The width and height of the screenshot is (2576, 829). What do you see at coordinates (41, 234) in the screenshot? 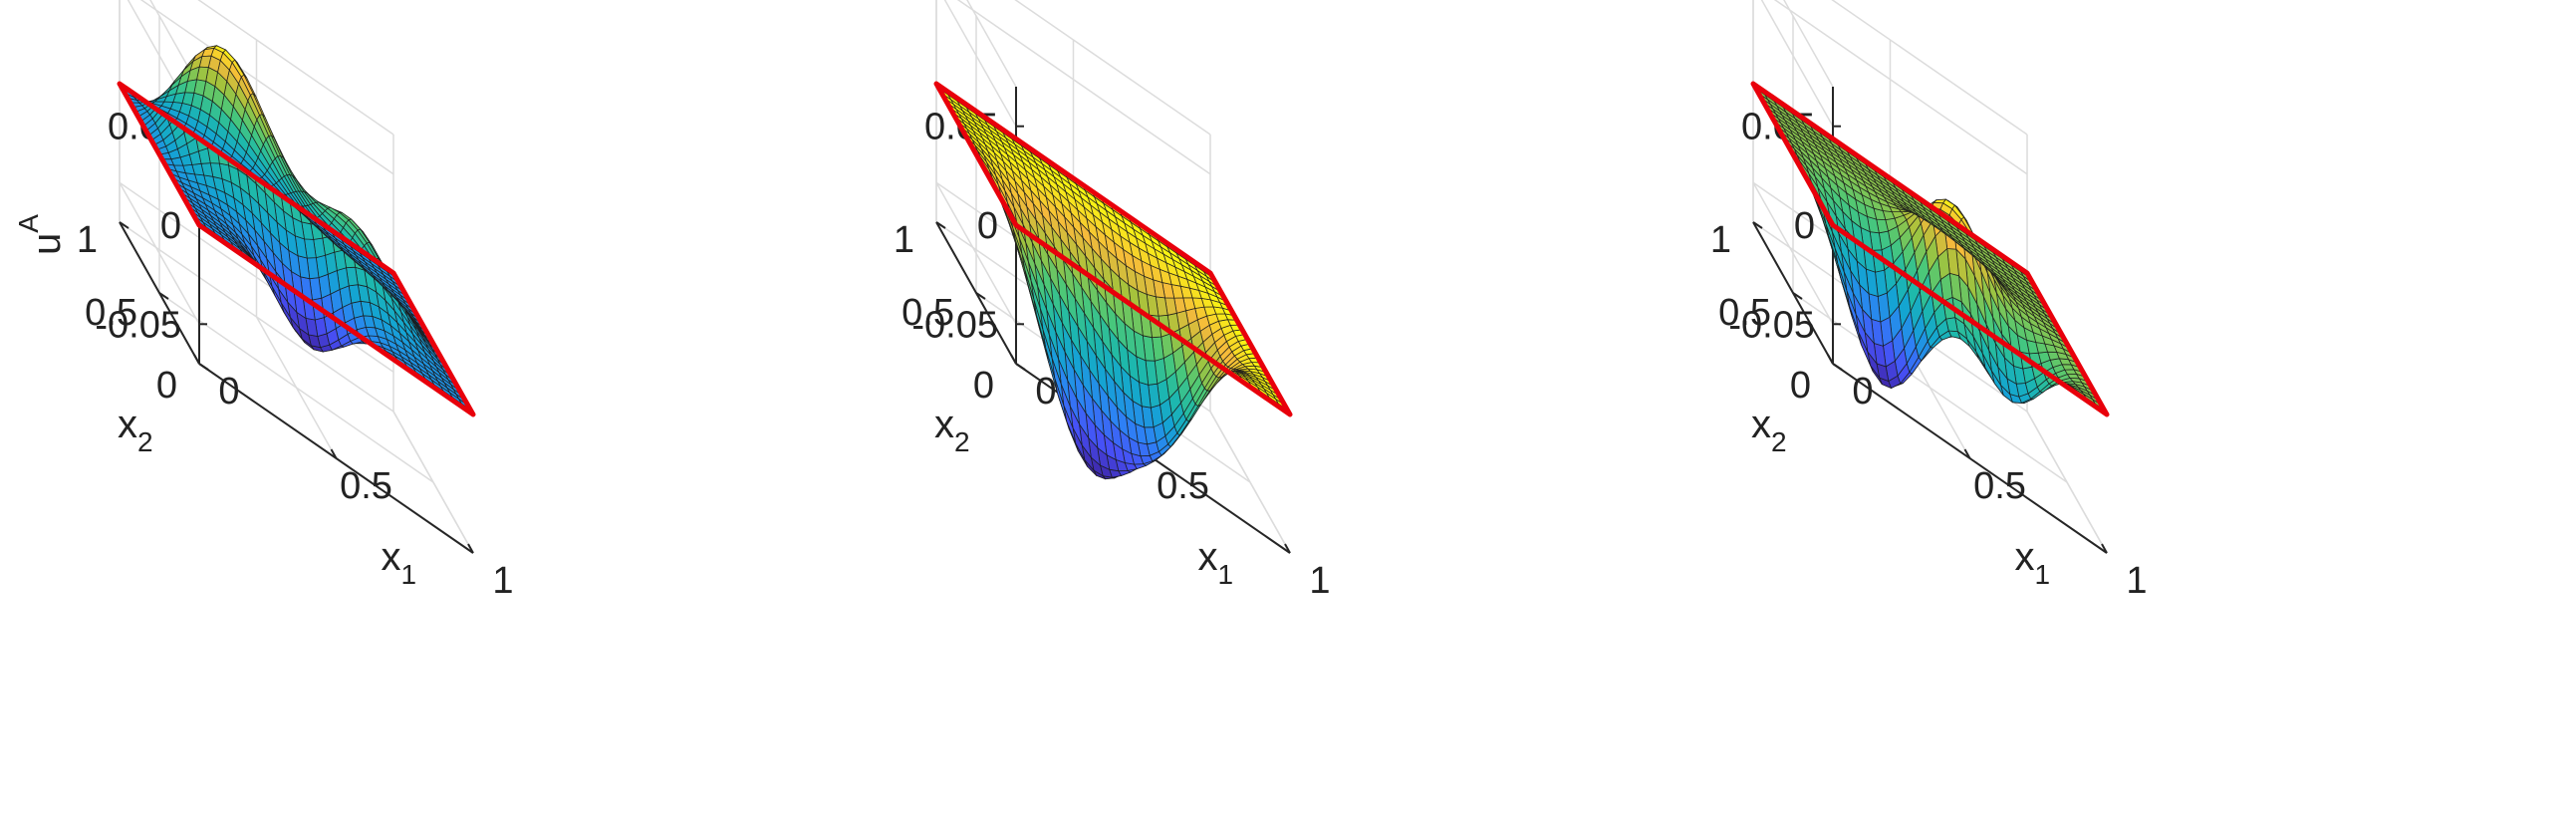
I see `z-axis-label: uA` at bounding box center [41, 234].